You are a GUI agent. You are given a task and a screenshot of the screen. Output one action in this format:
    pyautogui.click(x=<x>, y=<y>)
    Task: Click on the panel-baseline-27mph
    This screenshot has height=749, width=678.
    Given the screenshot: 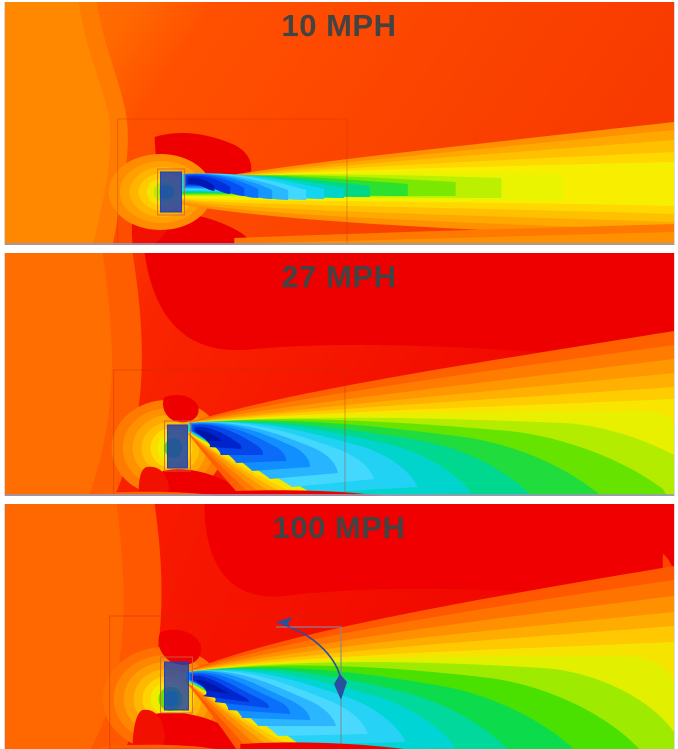 What is the action you would take?
    pyautogui.click(x=339, y=495)
    